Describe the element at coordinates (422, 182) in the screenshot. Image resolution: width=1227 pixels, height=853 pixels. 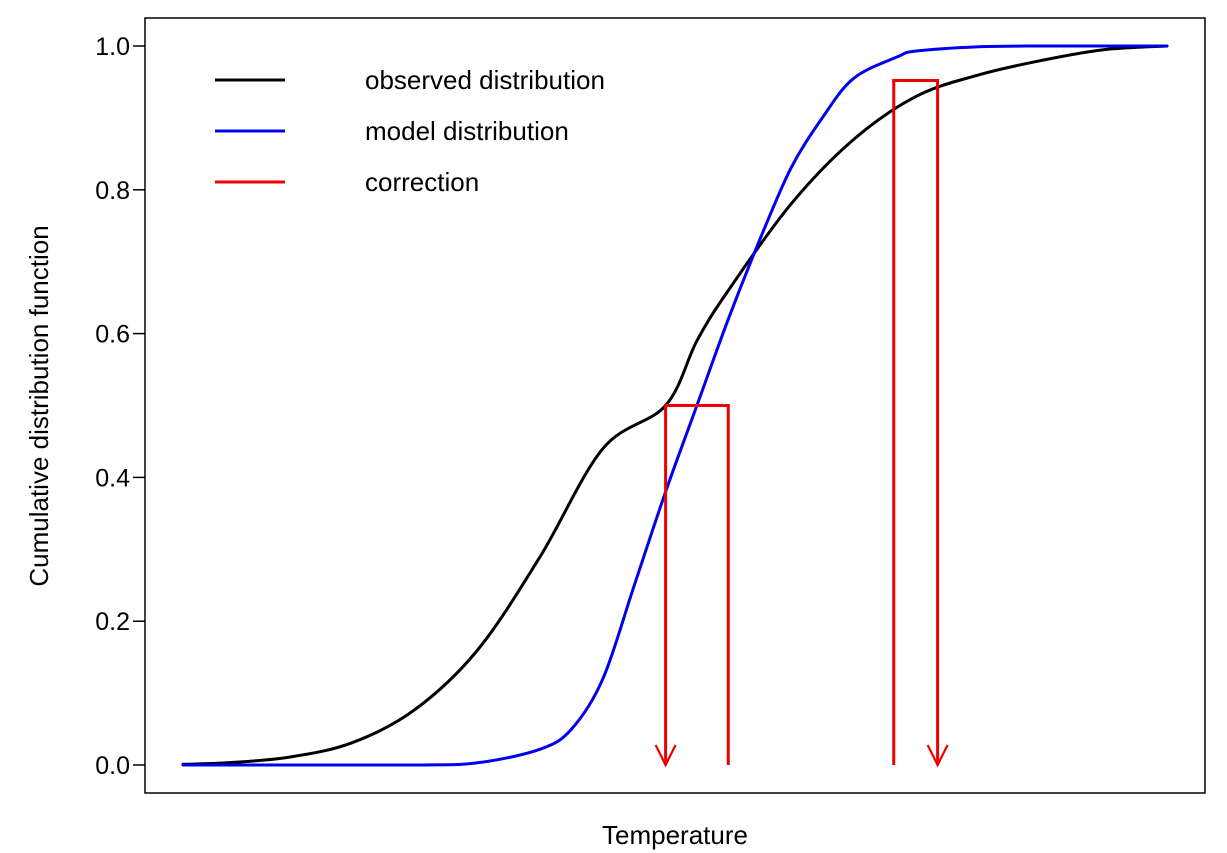
I see `legend-label: correction` at that location.